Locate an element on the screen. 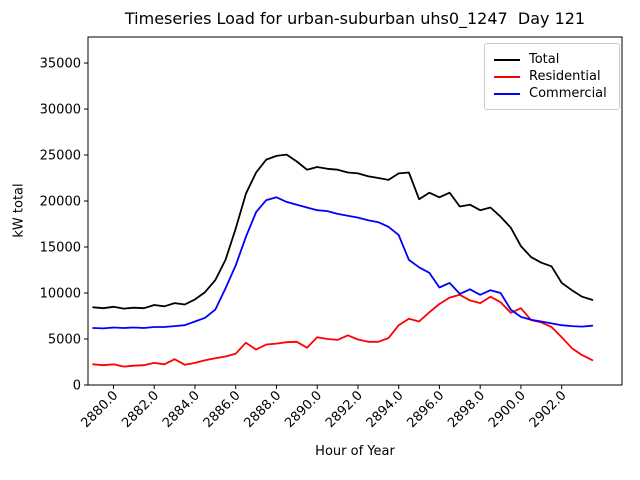  y-tick-label: 10000 is located at coordinates (60, 294).